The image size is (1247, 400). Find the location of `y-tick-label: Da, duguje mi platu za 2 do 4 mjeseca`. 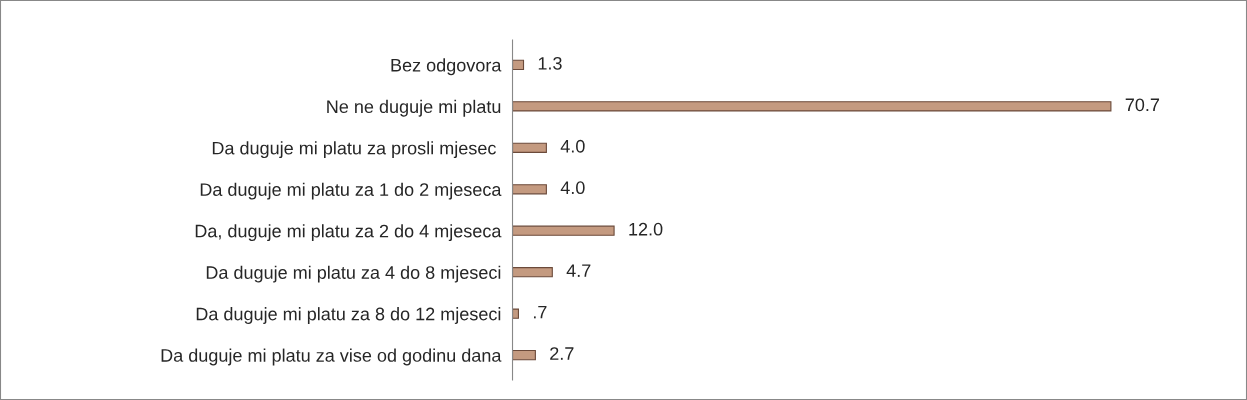

y-tick-label: Da, duguje mi platu za 2 do 4 mjeseca is located at coordinates (348, 233).